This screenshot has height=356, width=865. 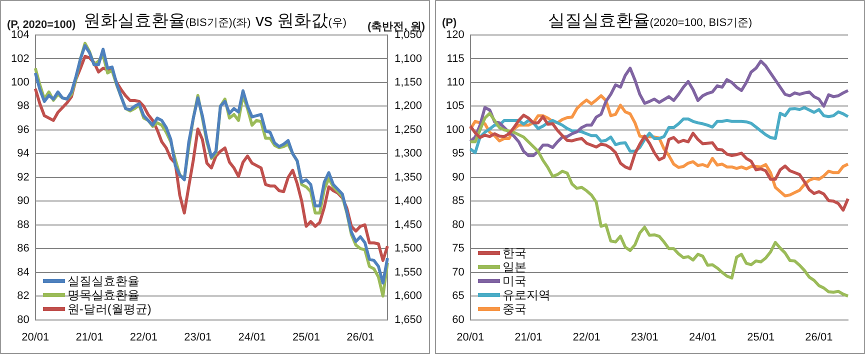 I want to click on legend-label: 미국, so click(x=514, y=281).